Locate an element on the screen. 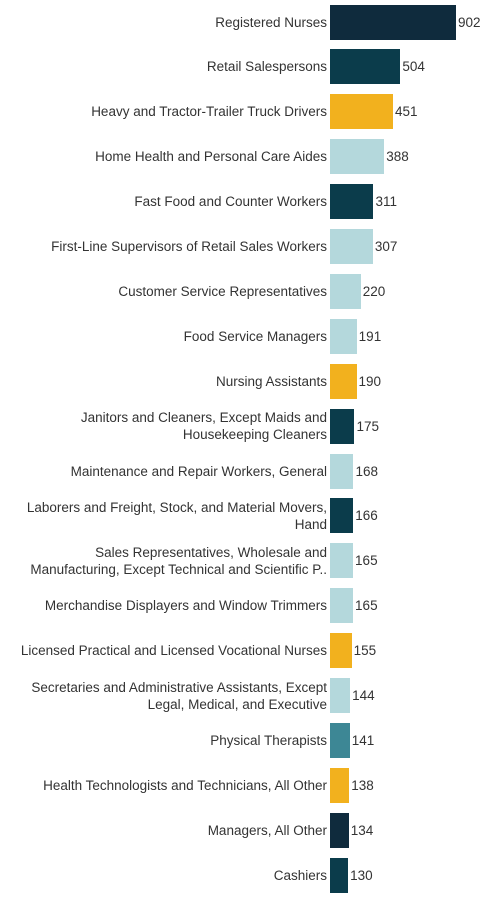 This screenshot has height=897, width=490. value-label: 155 is located at coordinates (365, 651).